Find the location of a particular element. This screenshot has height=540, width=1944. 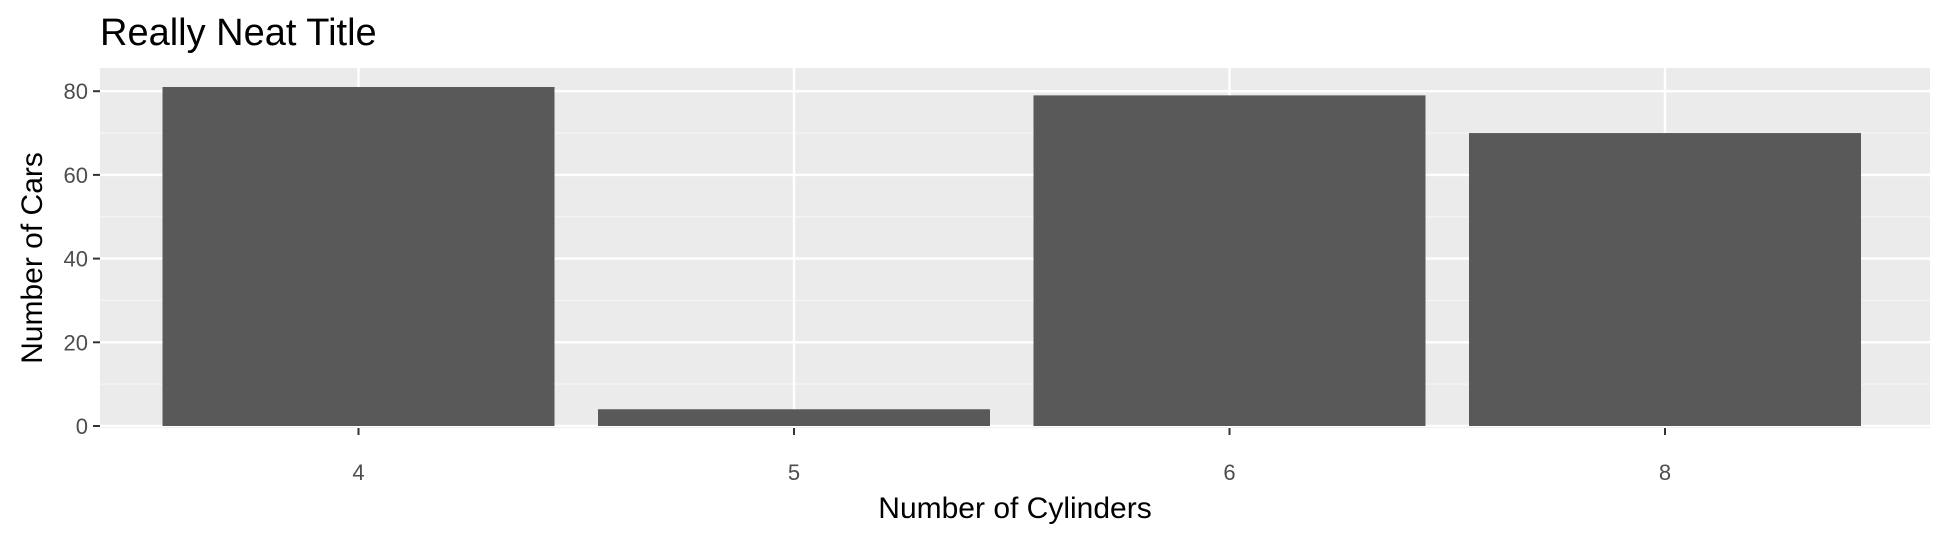

chart-title: Really Neat Title is located at coordinates (238, 33).